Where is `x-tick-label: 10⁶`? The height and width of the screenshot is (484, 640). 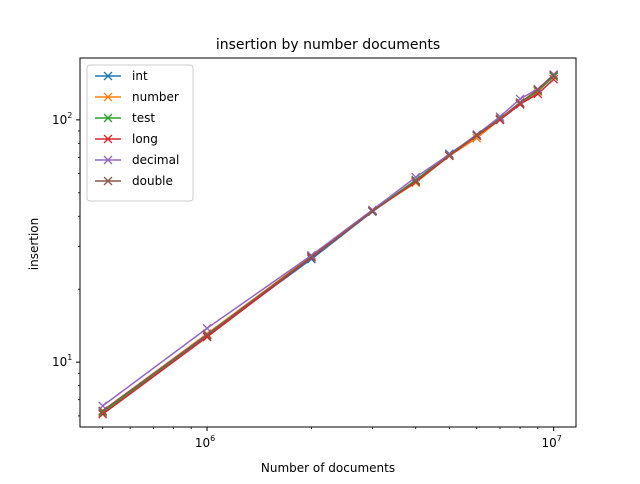
x-tick-label: 10⁶ is located at coordinates (205, 442).